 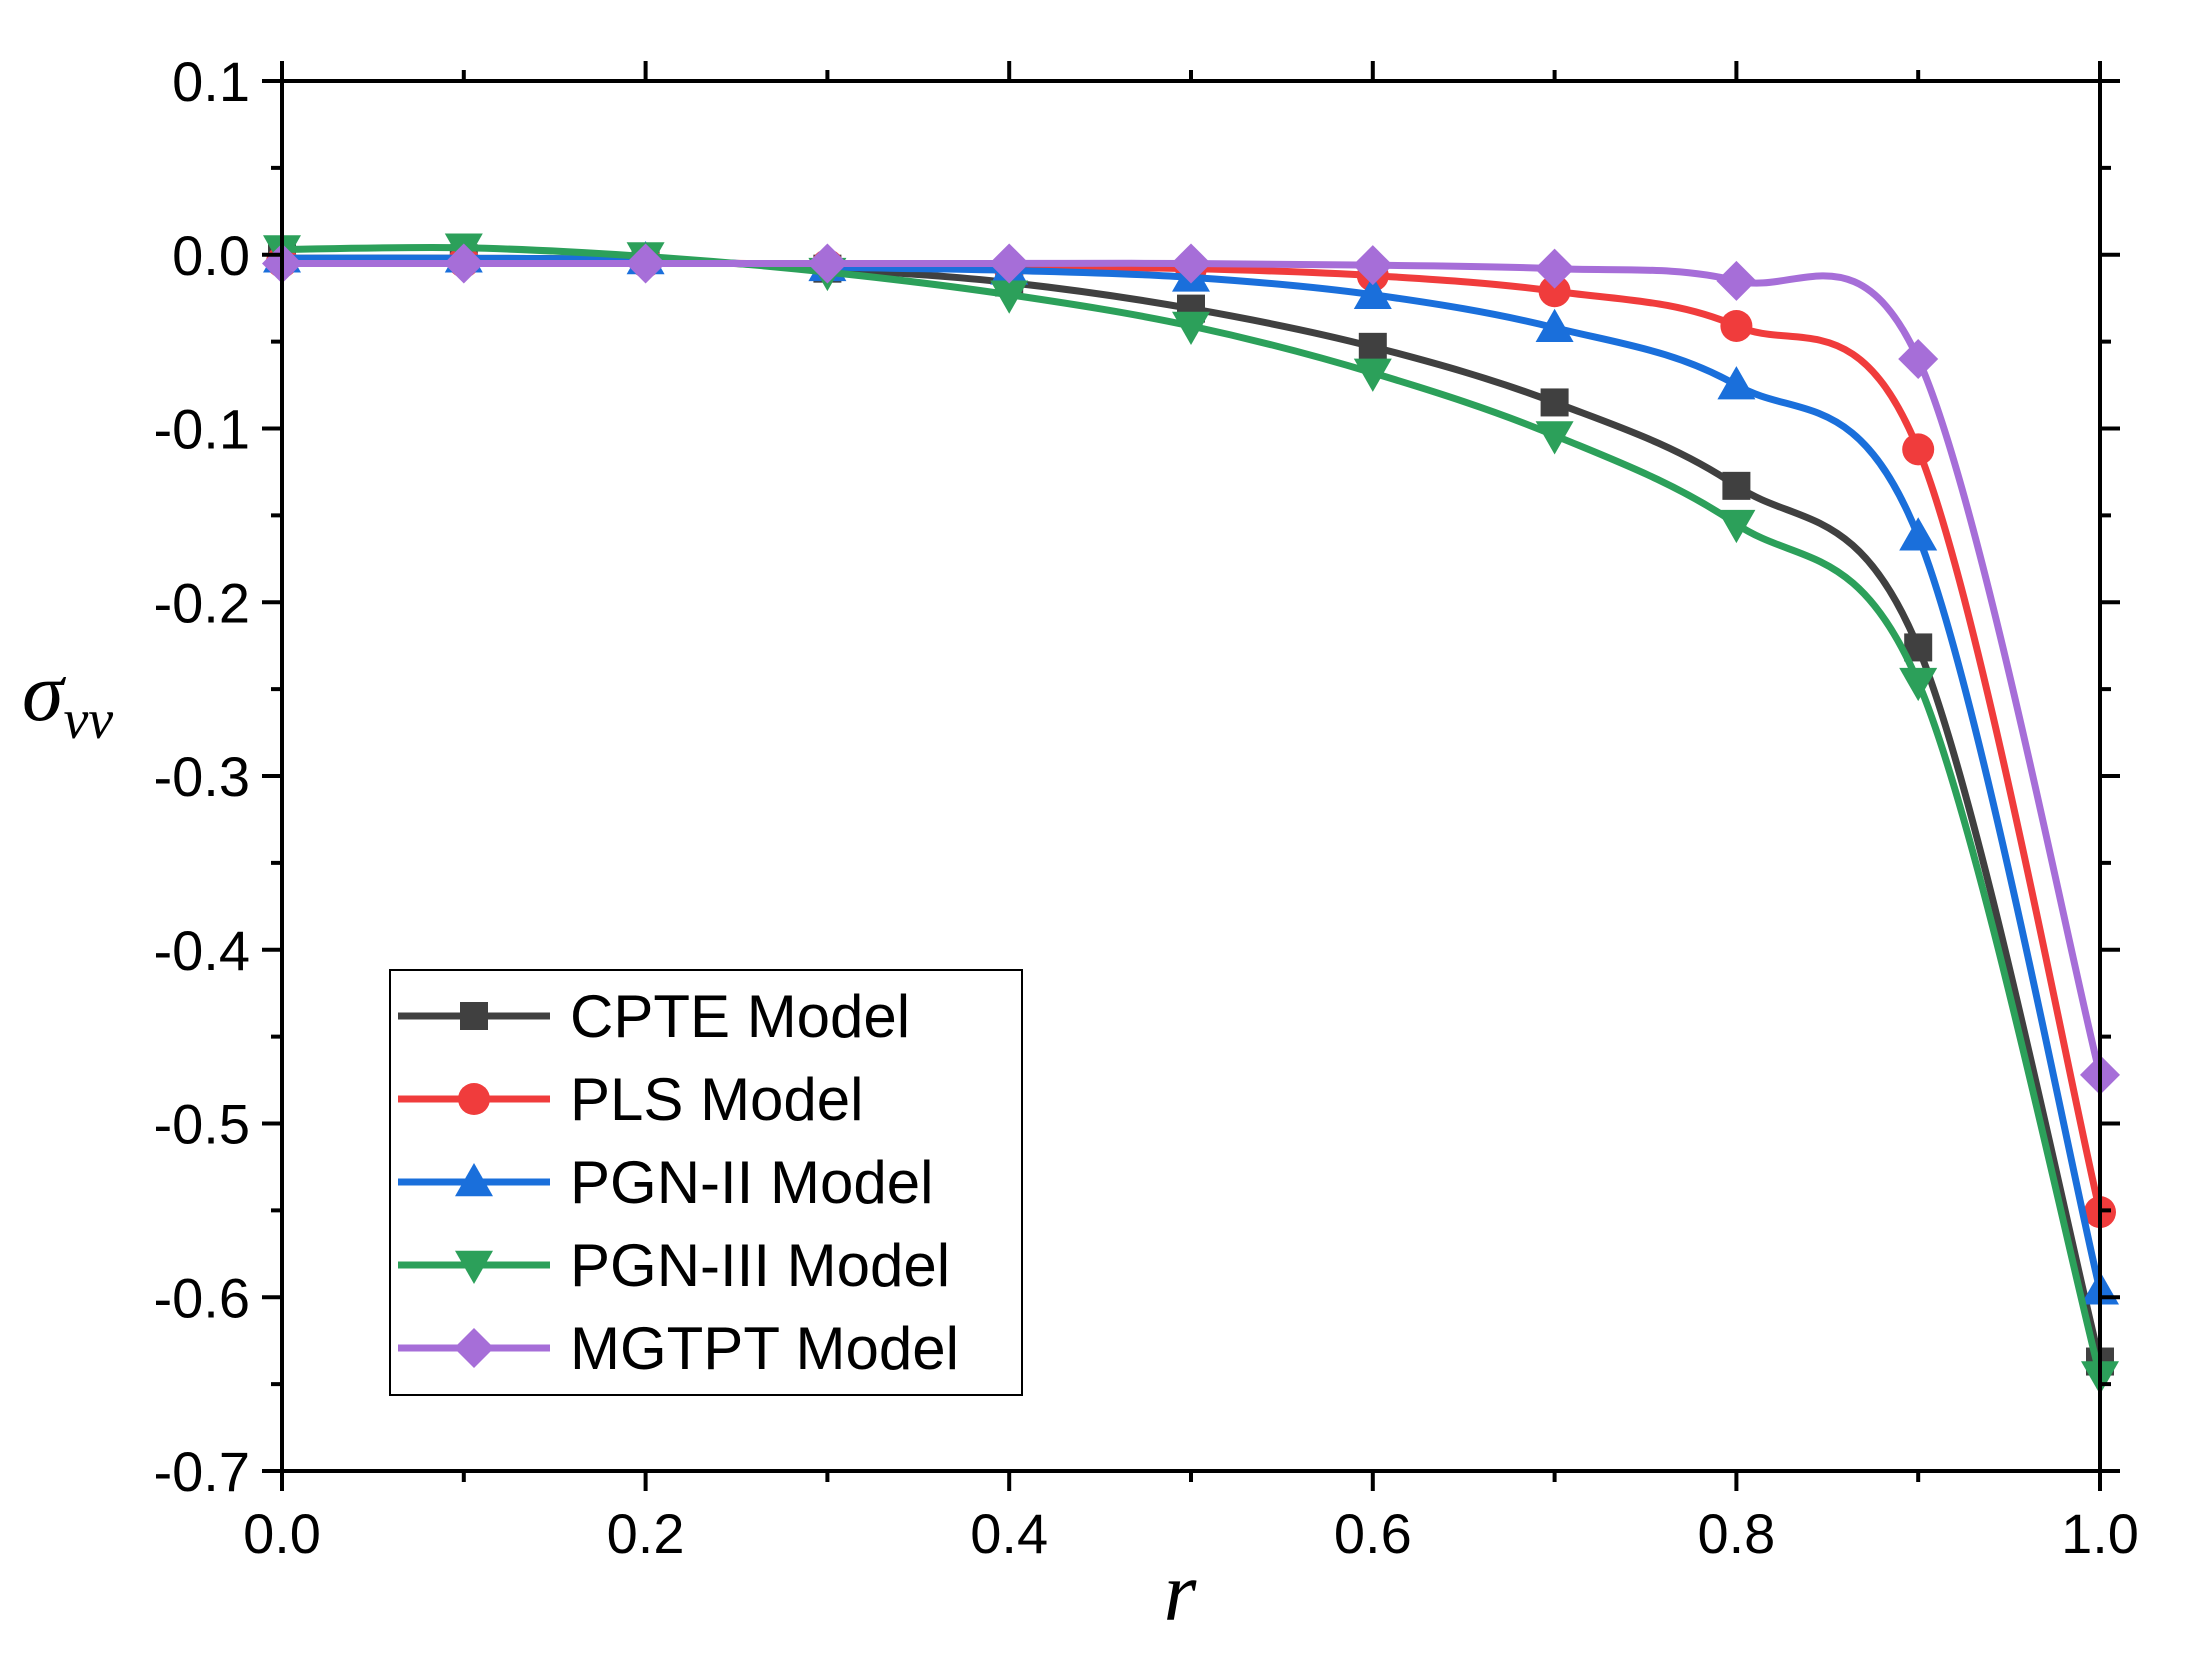 What do you see at coordinates (282, 1533) in the screenshot?
I see `x-tick-label: 0.0` at bounding box center [282, 1533].